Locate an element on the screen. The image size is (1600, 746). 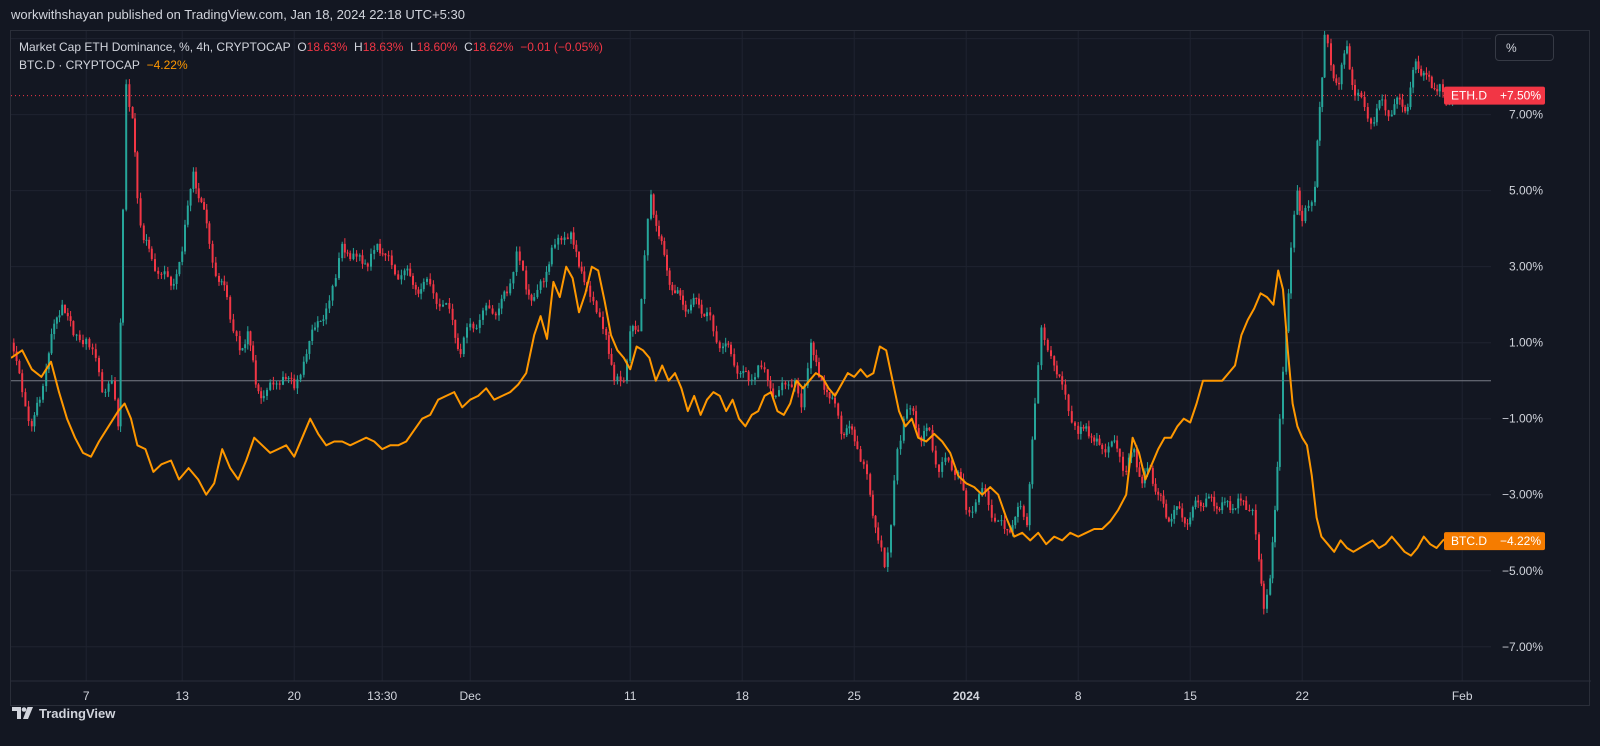
legend-compare-change: −4.22% is located at coordinates (167, 65).